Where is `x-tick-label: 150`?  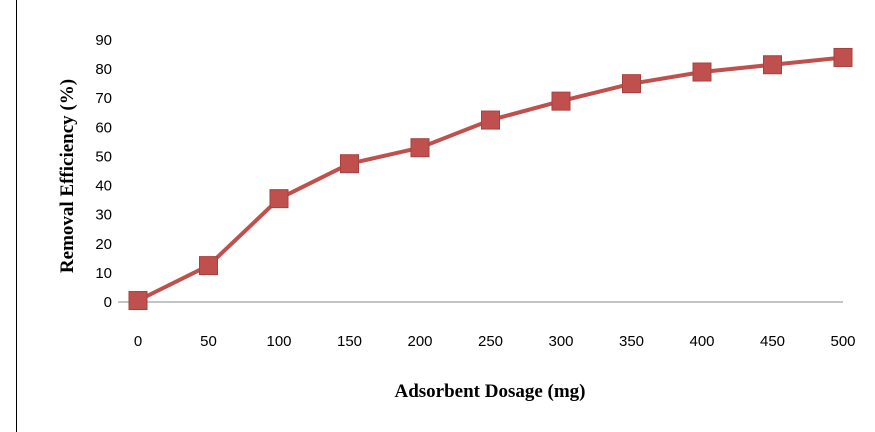
x-tick-label: 150 is located at coordinates (349, 341).